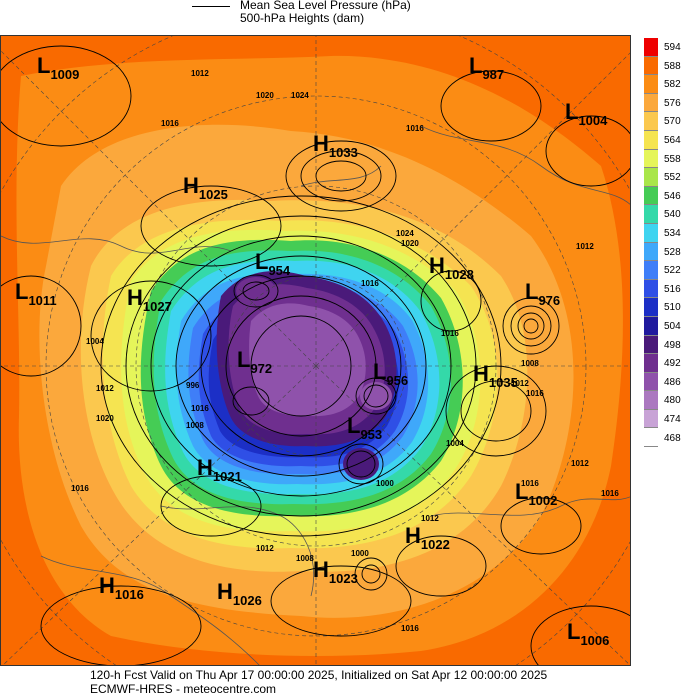 Image resolution: width=681 pixels, height=700 pixels. I want to click on colorbar-label: 570, so click(672, 122).